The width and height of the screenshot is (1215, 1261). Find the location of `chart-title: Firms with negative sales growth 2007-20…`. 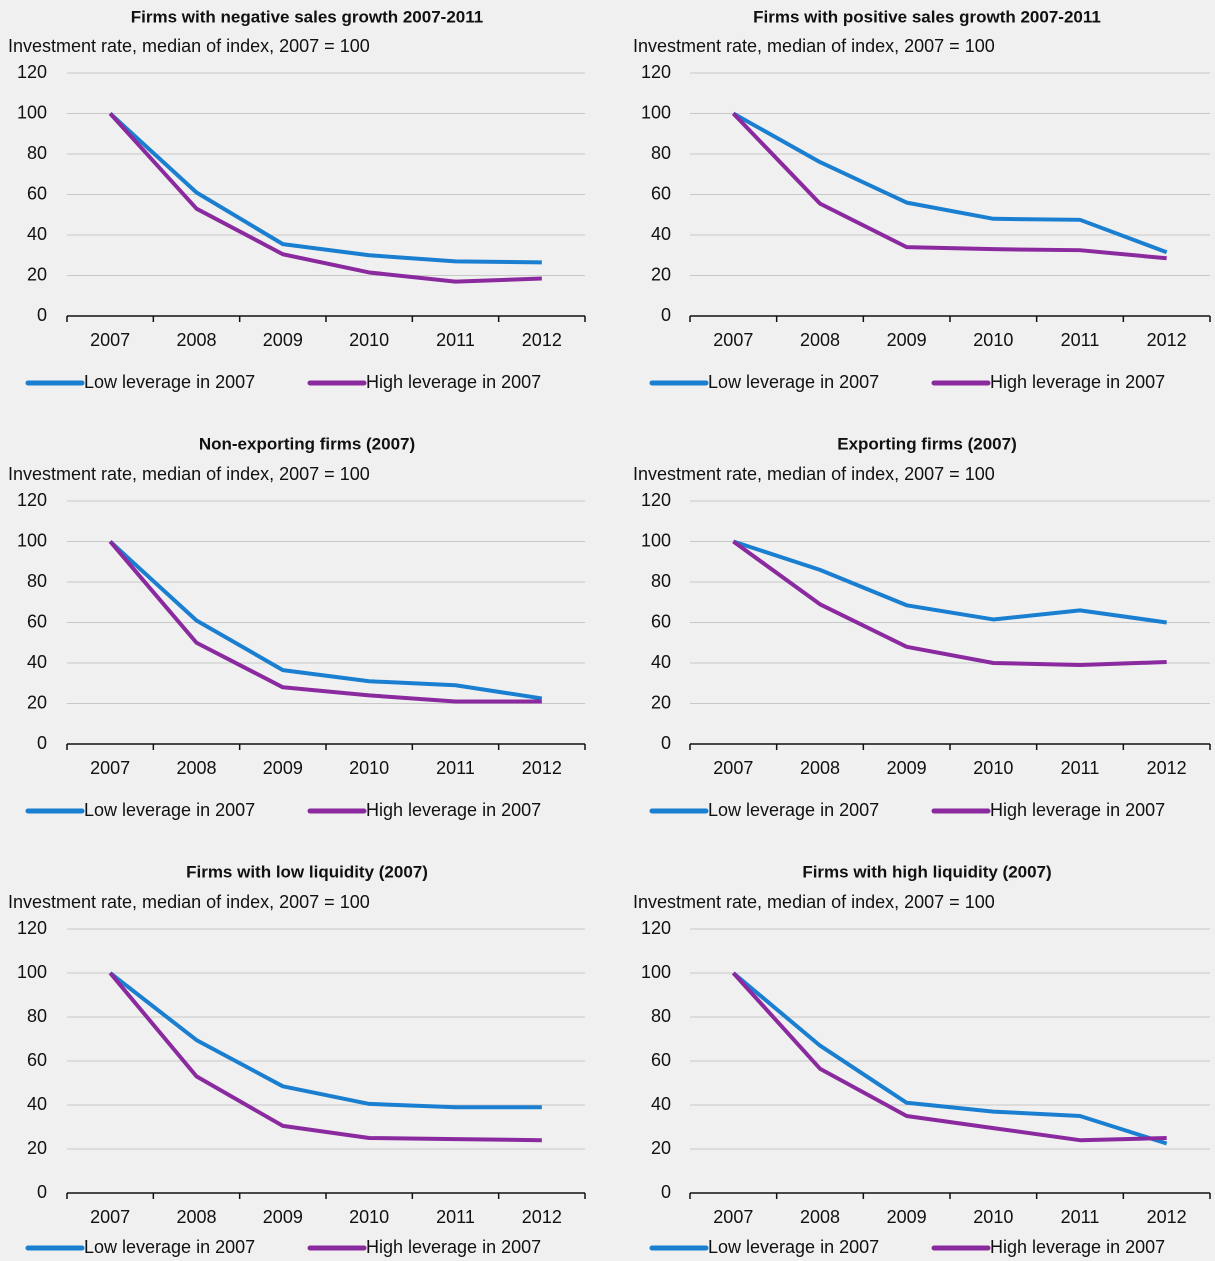

chart-title: Firms with negative sales growth 2007-20… is located at coordinates (307, 16).